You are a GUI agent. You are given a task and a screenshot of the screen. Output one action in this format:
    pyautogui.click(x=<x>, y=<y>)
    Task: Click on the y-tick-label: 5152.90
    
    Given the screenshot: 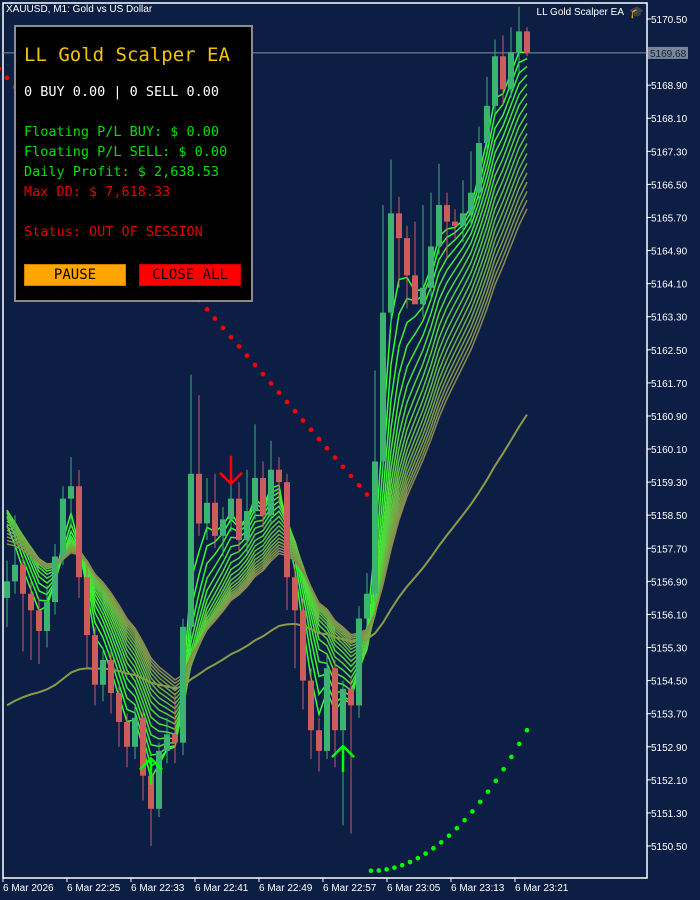 What is the action you would take?
    pyautogui.click(x=669, y=748)
    